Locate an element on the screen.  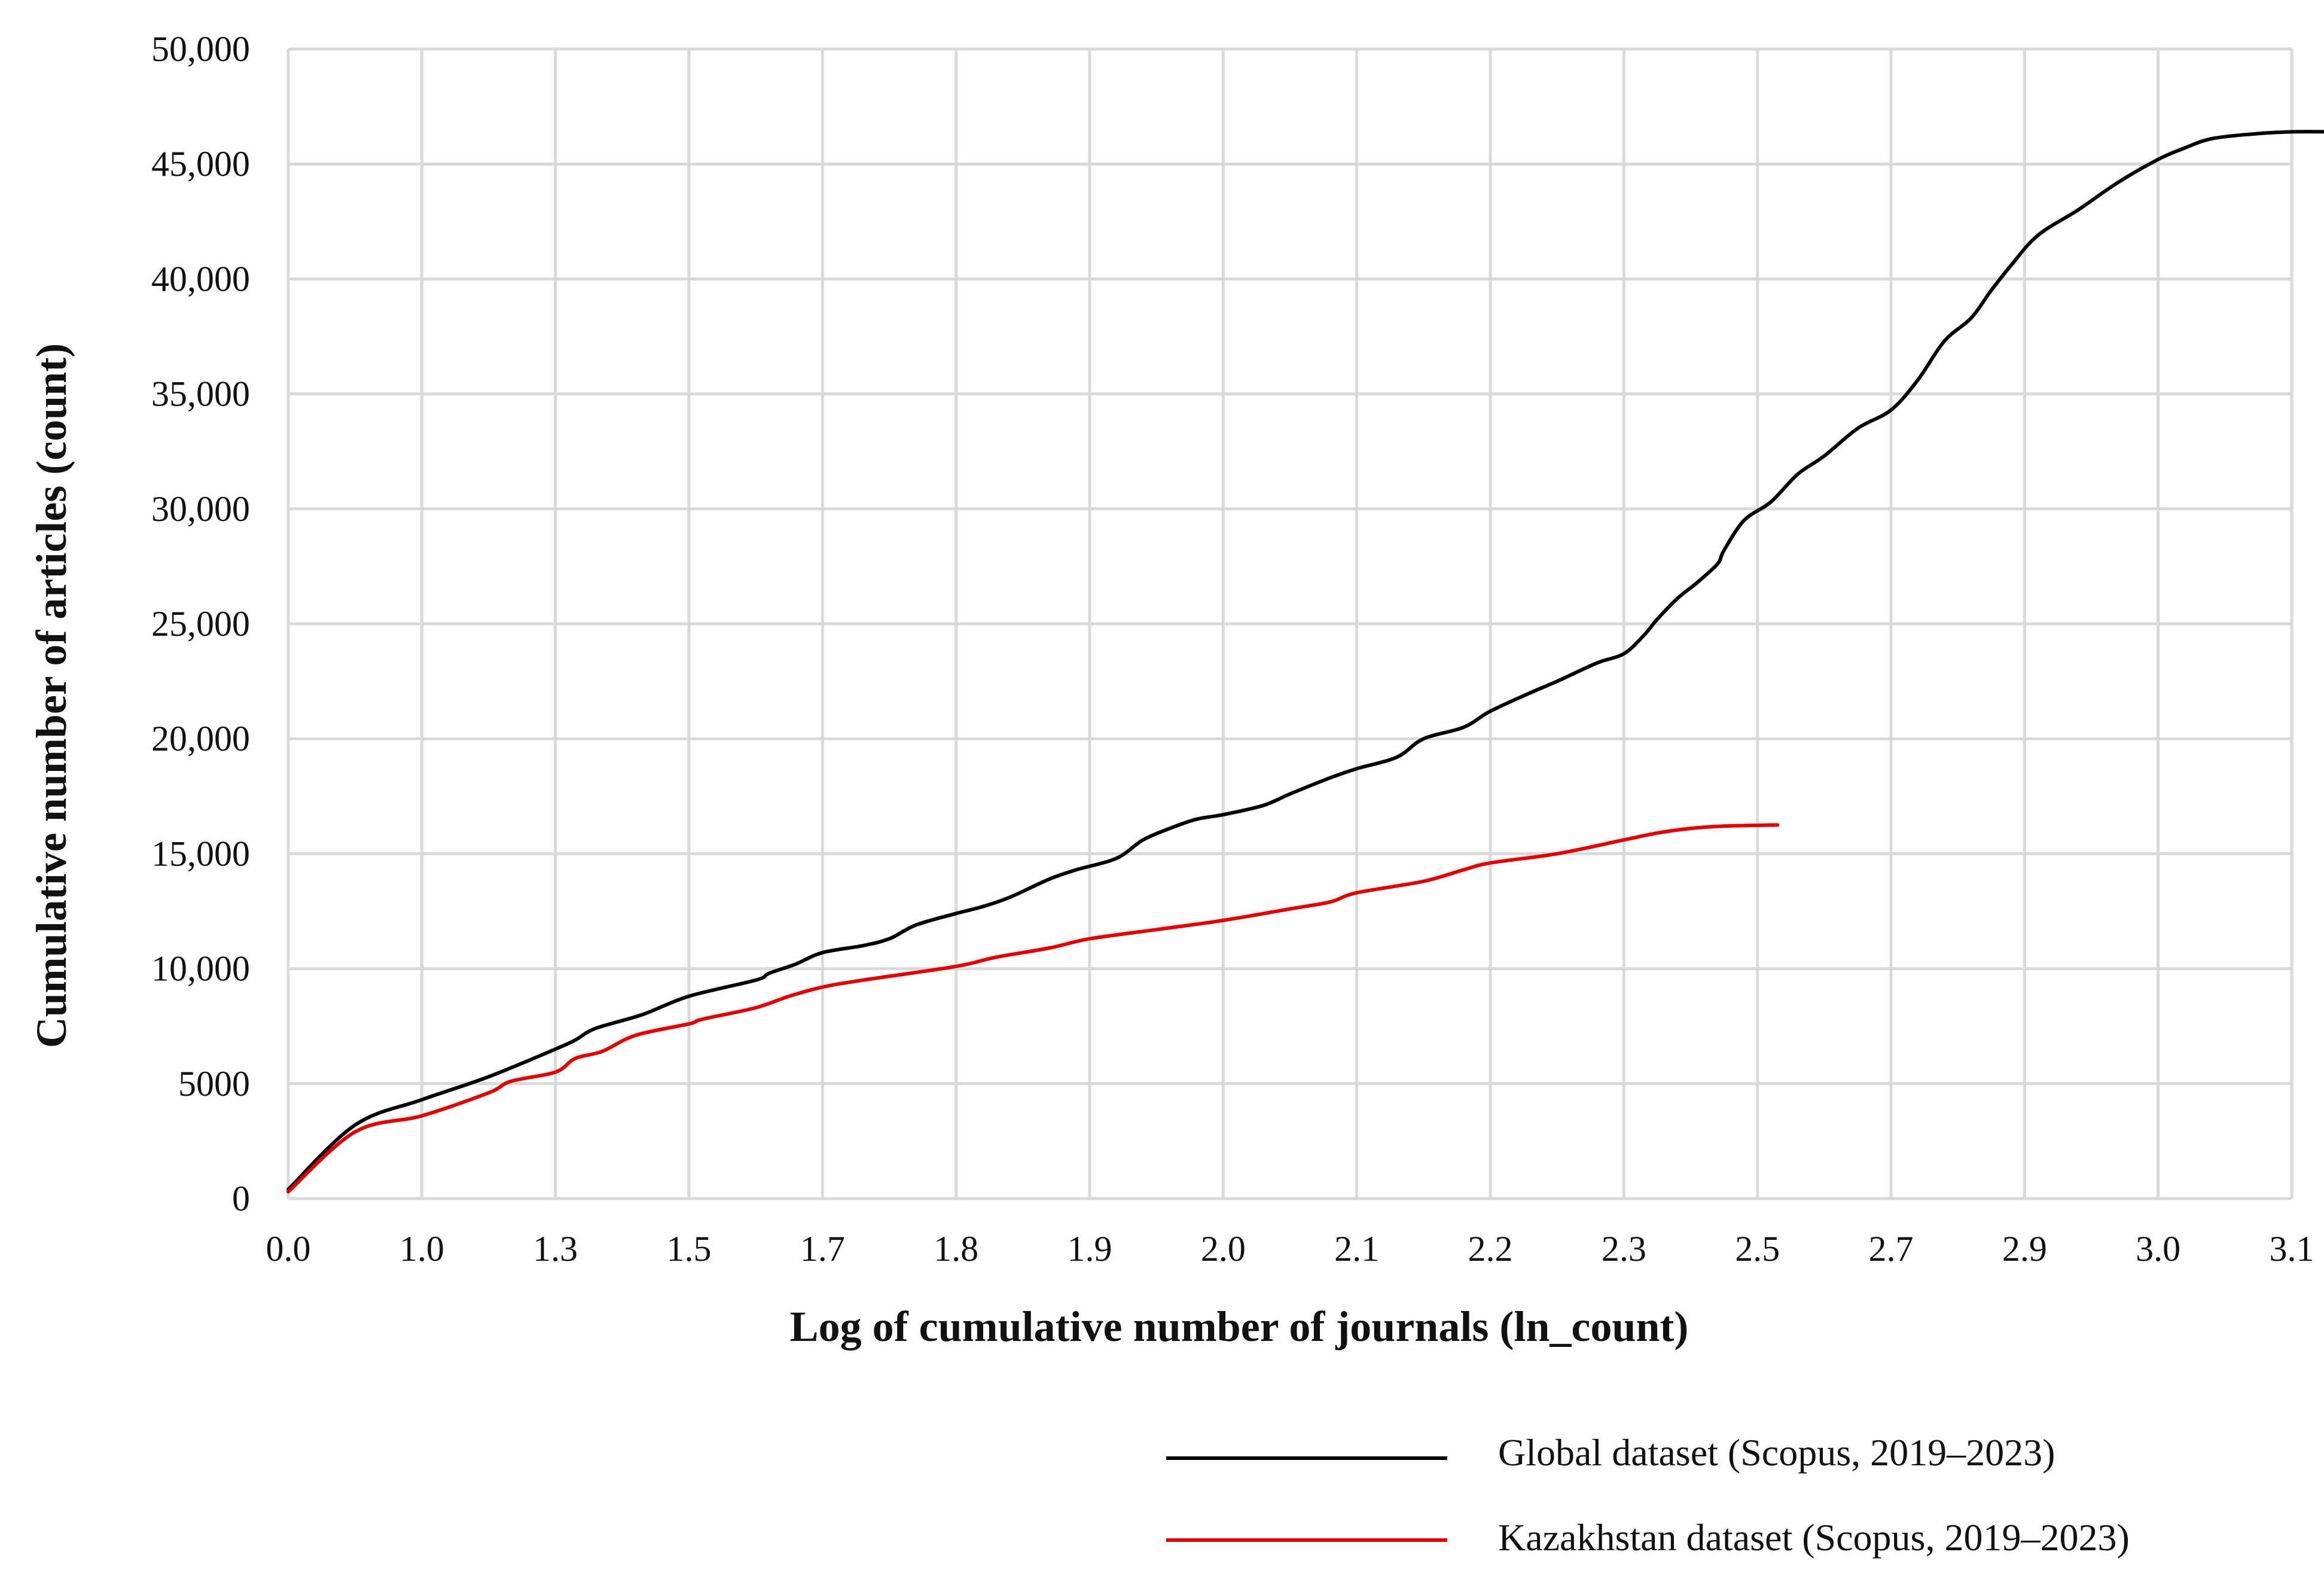
y-tick-label: 25,000 is located at coordinates (201, 624).